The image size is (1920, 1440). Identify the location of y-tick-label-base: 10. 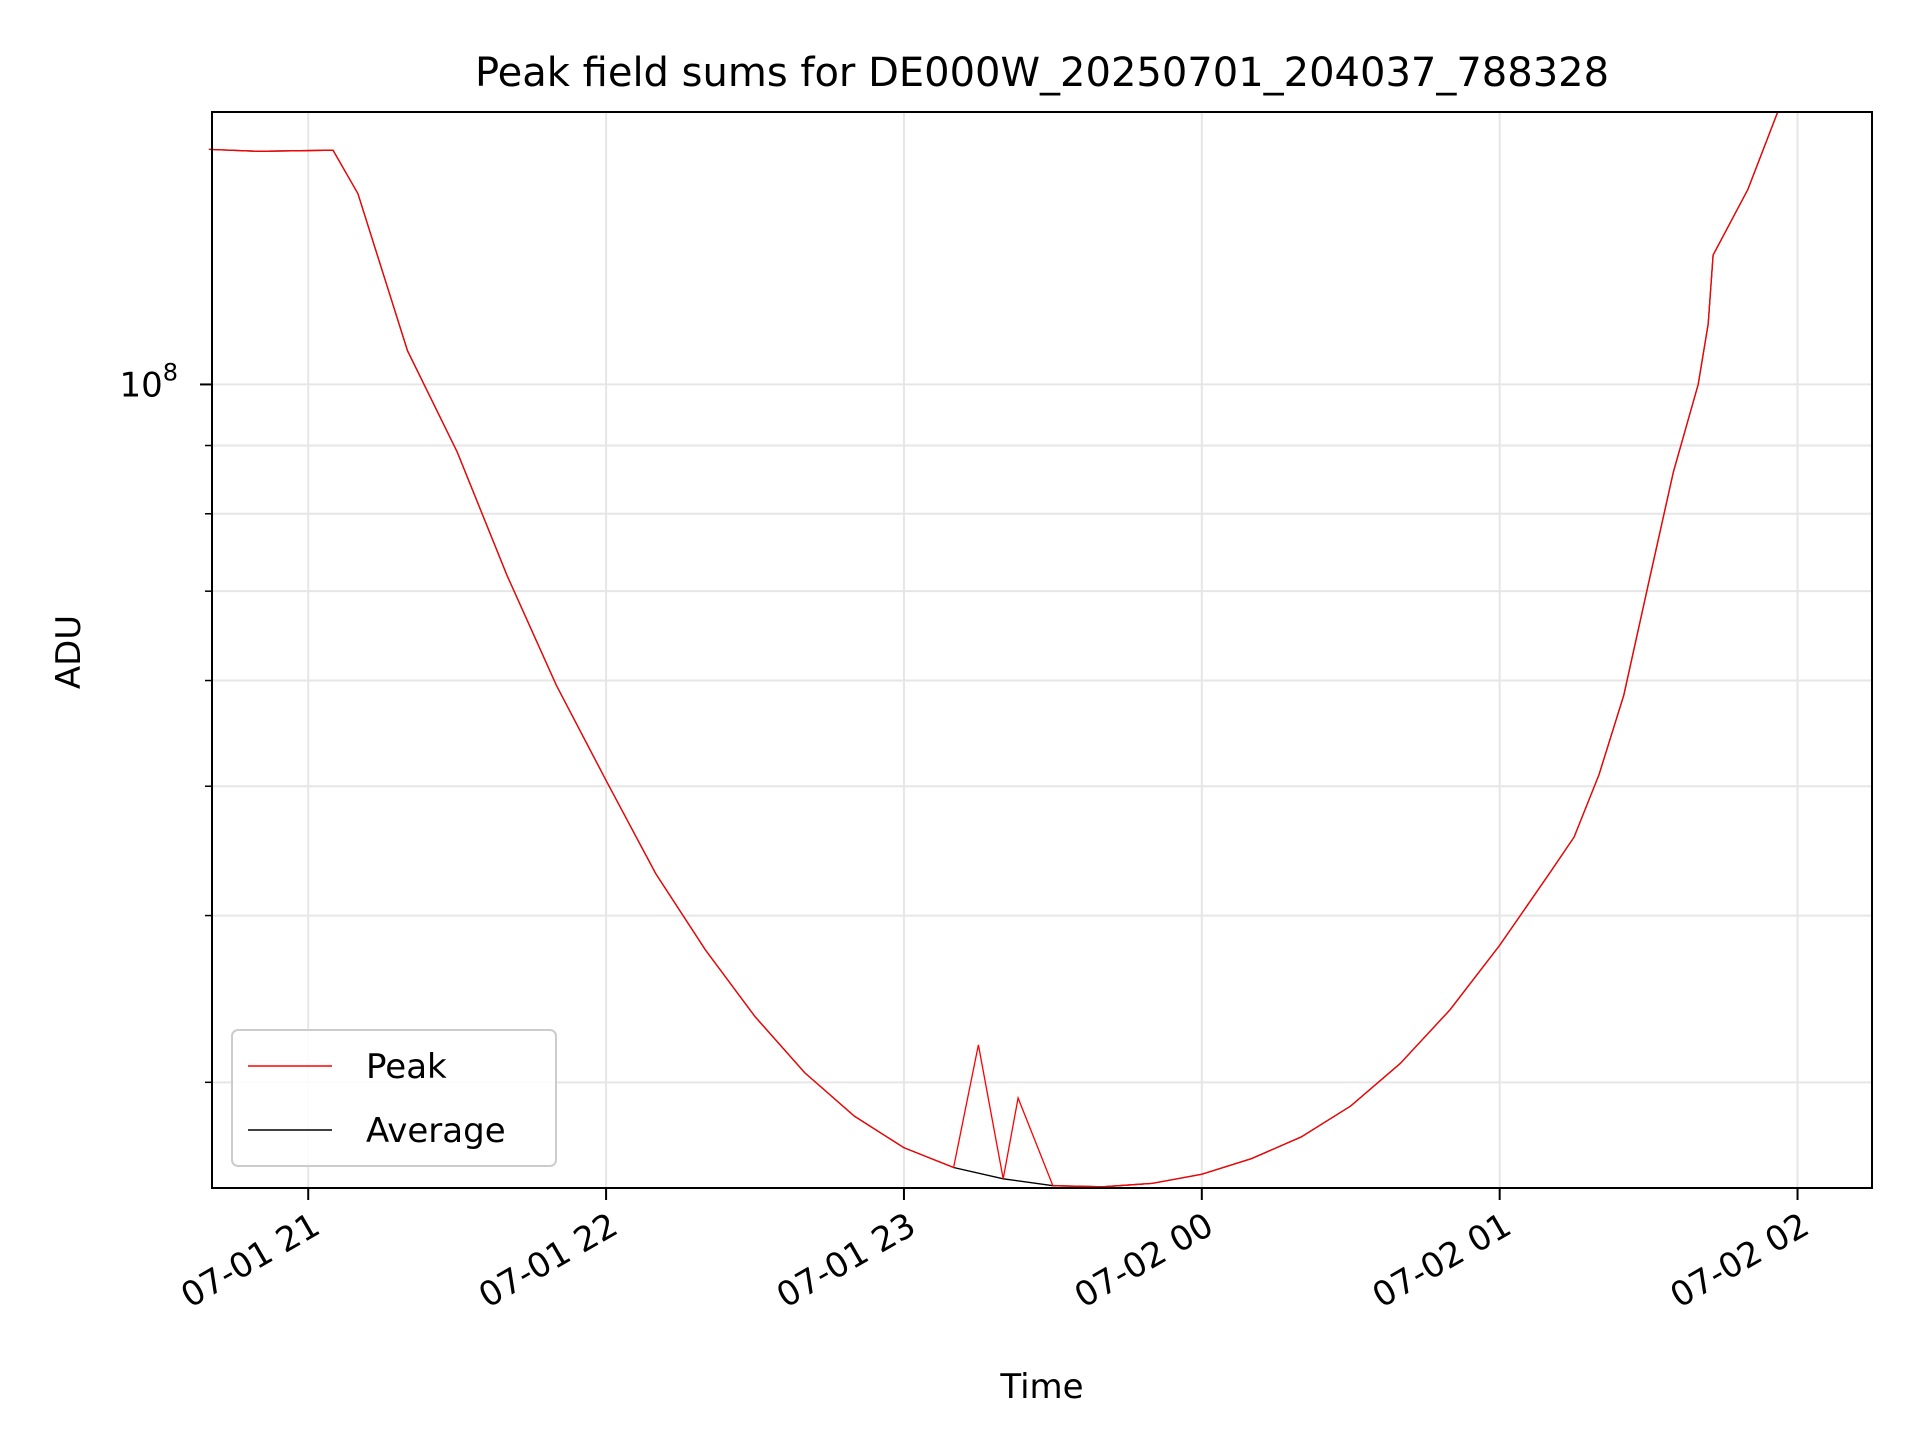
(140, 385).